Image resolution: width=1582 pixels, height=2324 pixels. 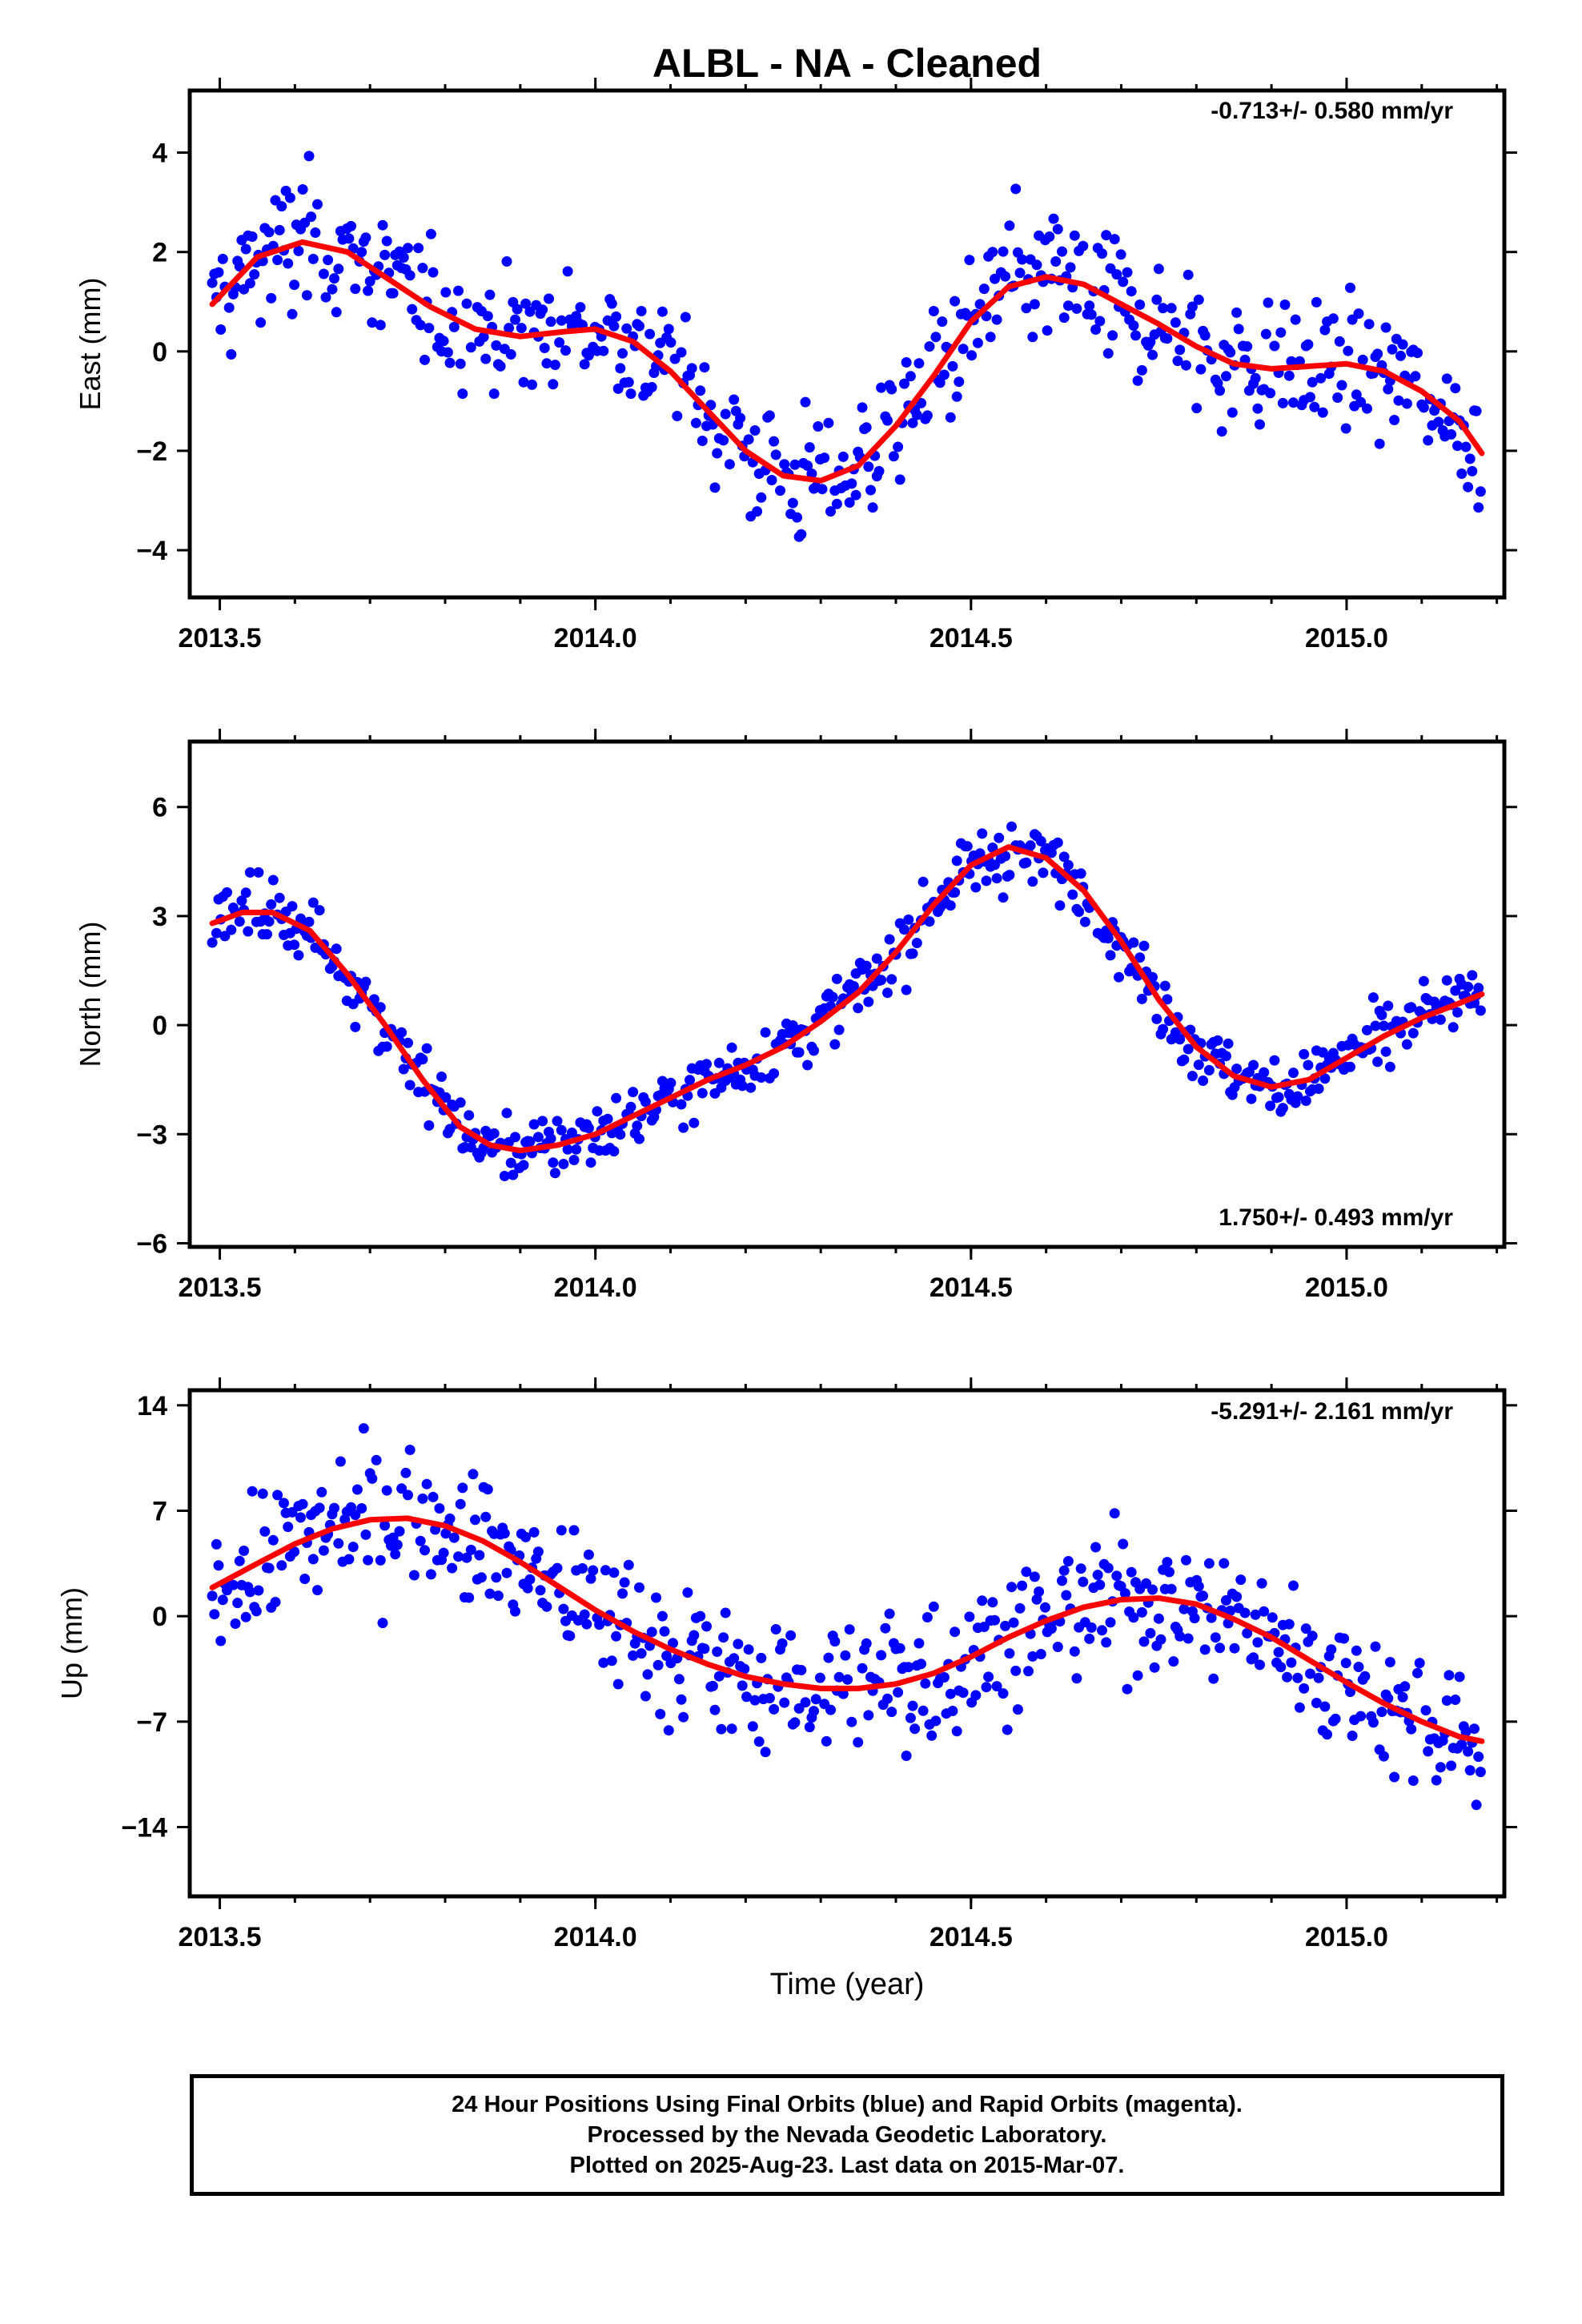 What do you see at coordinates (151, 451) in the screenshot?
I see `y-tick-label: −2` at bounding box center [151, 451].